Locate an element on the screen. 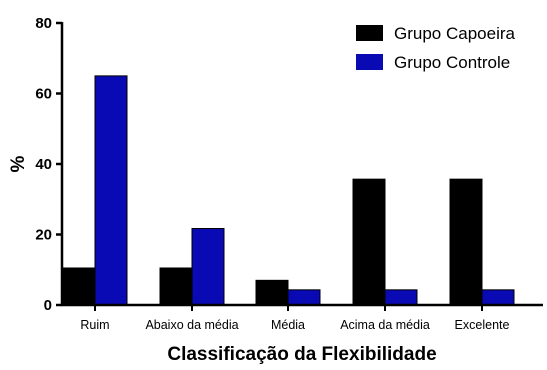 The height and width of the screenshot is (370, 547). x-category-label: Ruim is located at coordinates (94, 325).